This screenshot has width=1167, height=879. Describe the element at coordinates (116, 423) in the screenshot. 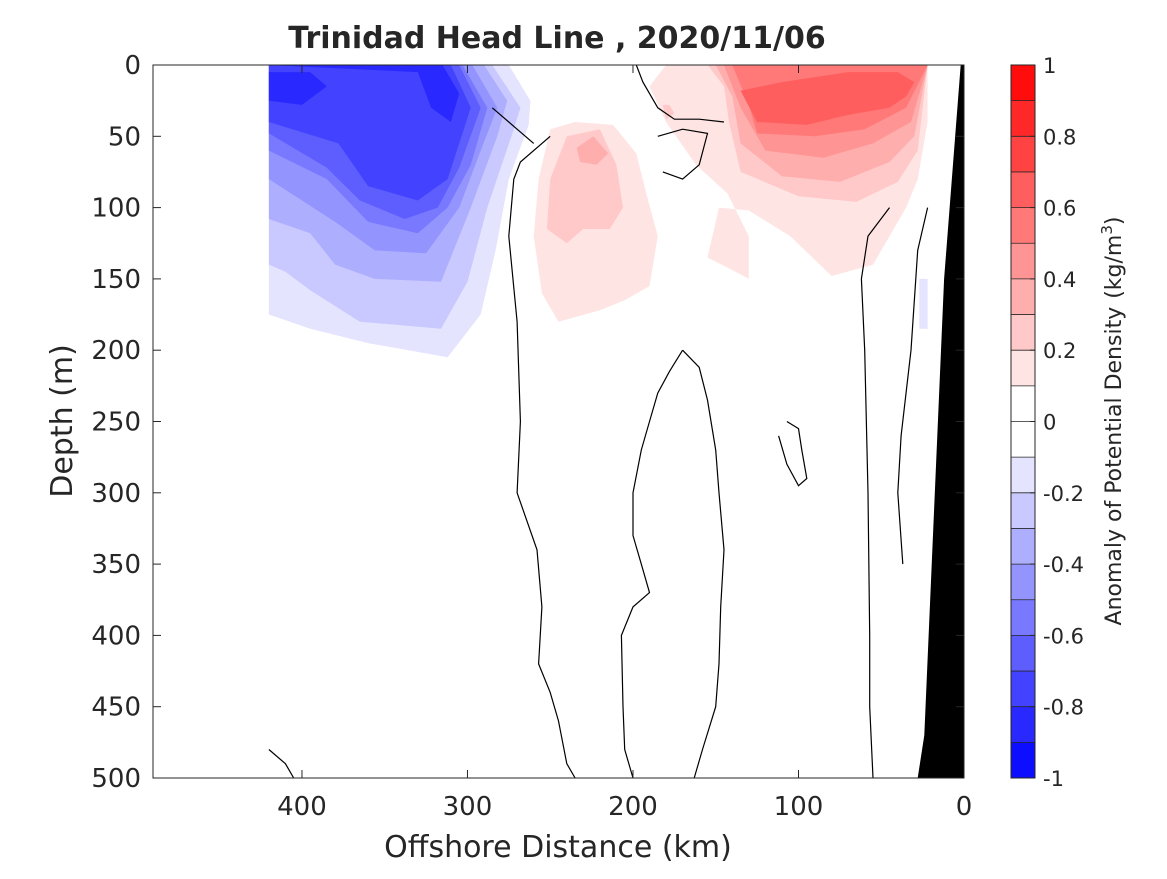

I see `y-tick-label-250: 250` at that location.